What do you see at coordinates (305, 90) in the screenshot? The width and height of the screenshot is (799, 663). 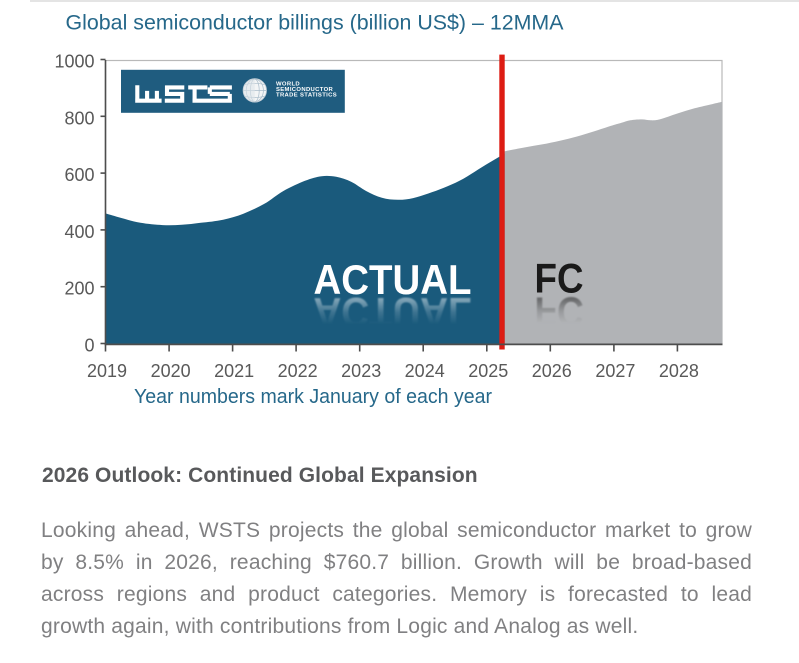 I see `svg-text: SEMICONDUCTOR` at bounding box center [305, 90].